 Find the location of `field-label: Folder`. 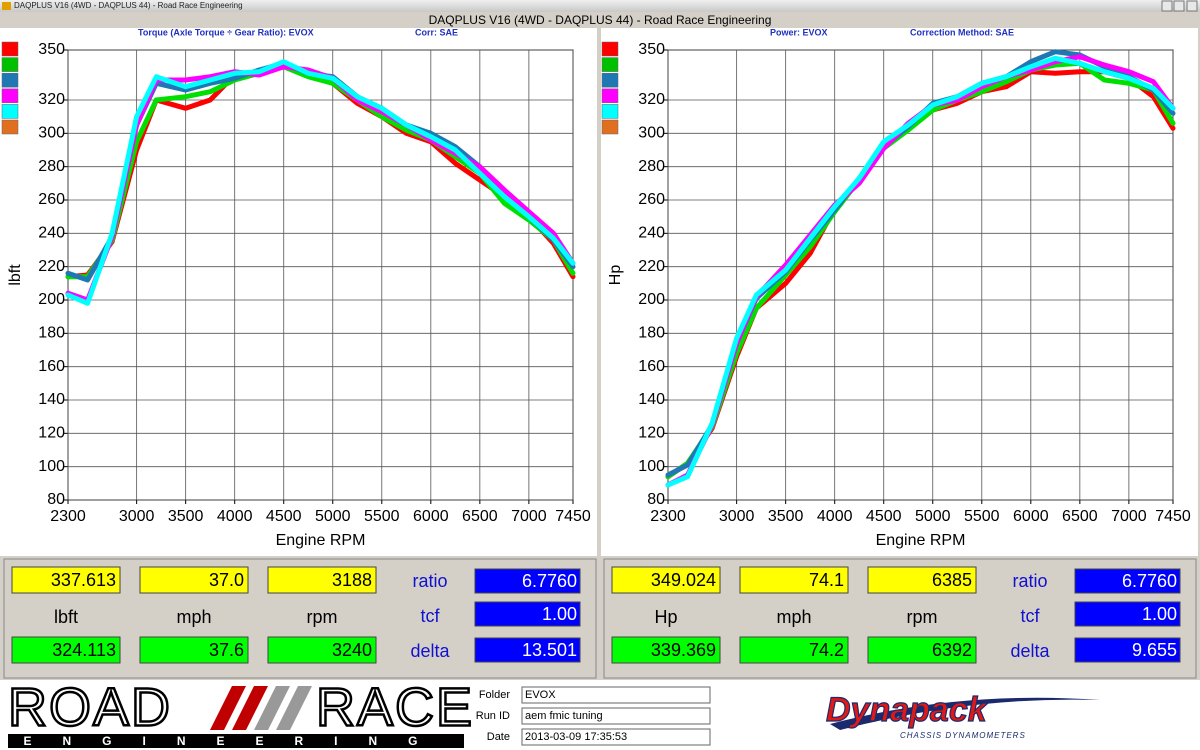

field-label: Folder is located at coordinates (495, 695).